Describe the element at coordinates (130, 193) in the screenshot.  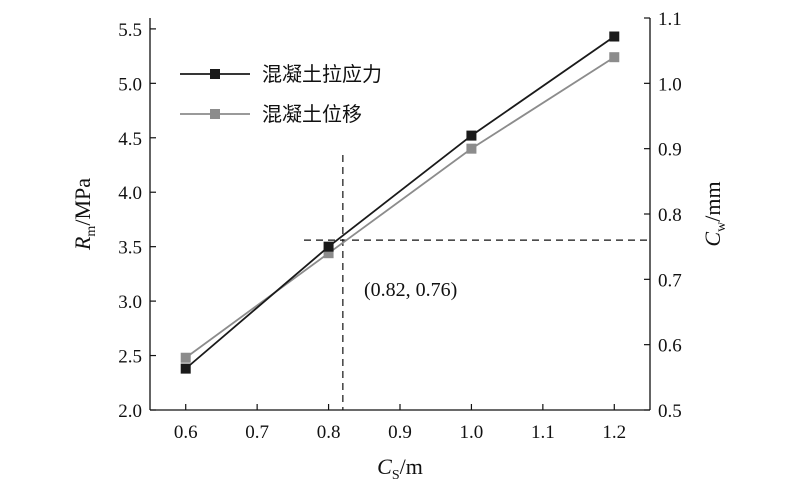
I see `left-tick-label: 4.0` at that location.